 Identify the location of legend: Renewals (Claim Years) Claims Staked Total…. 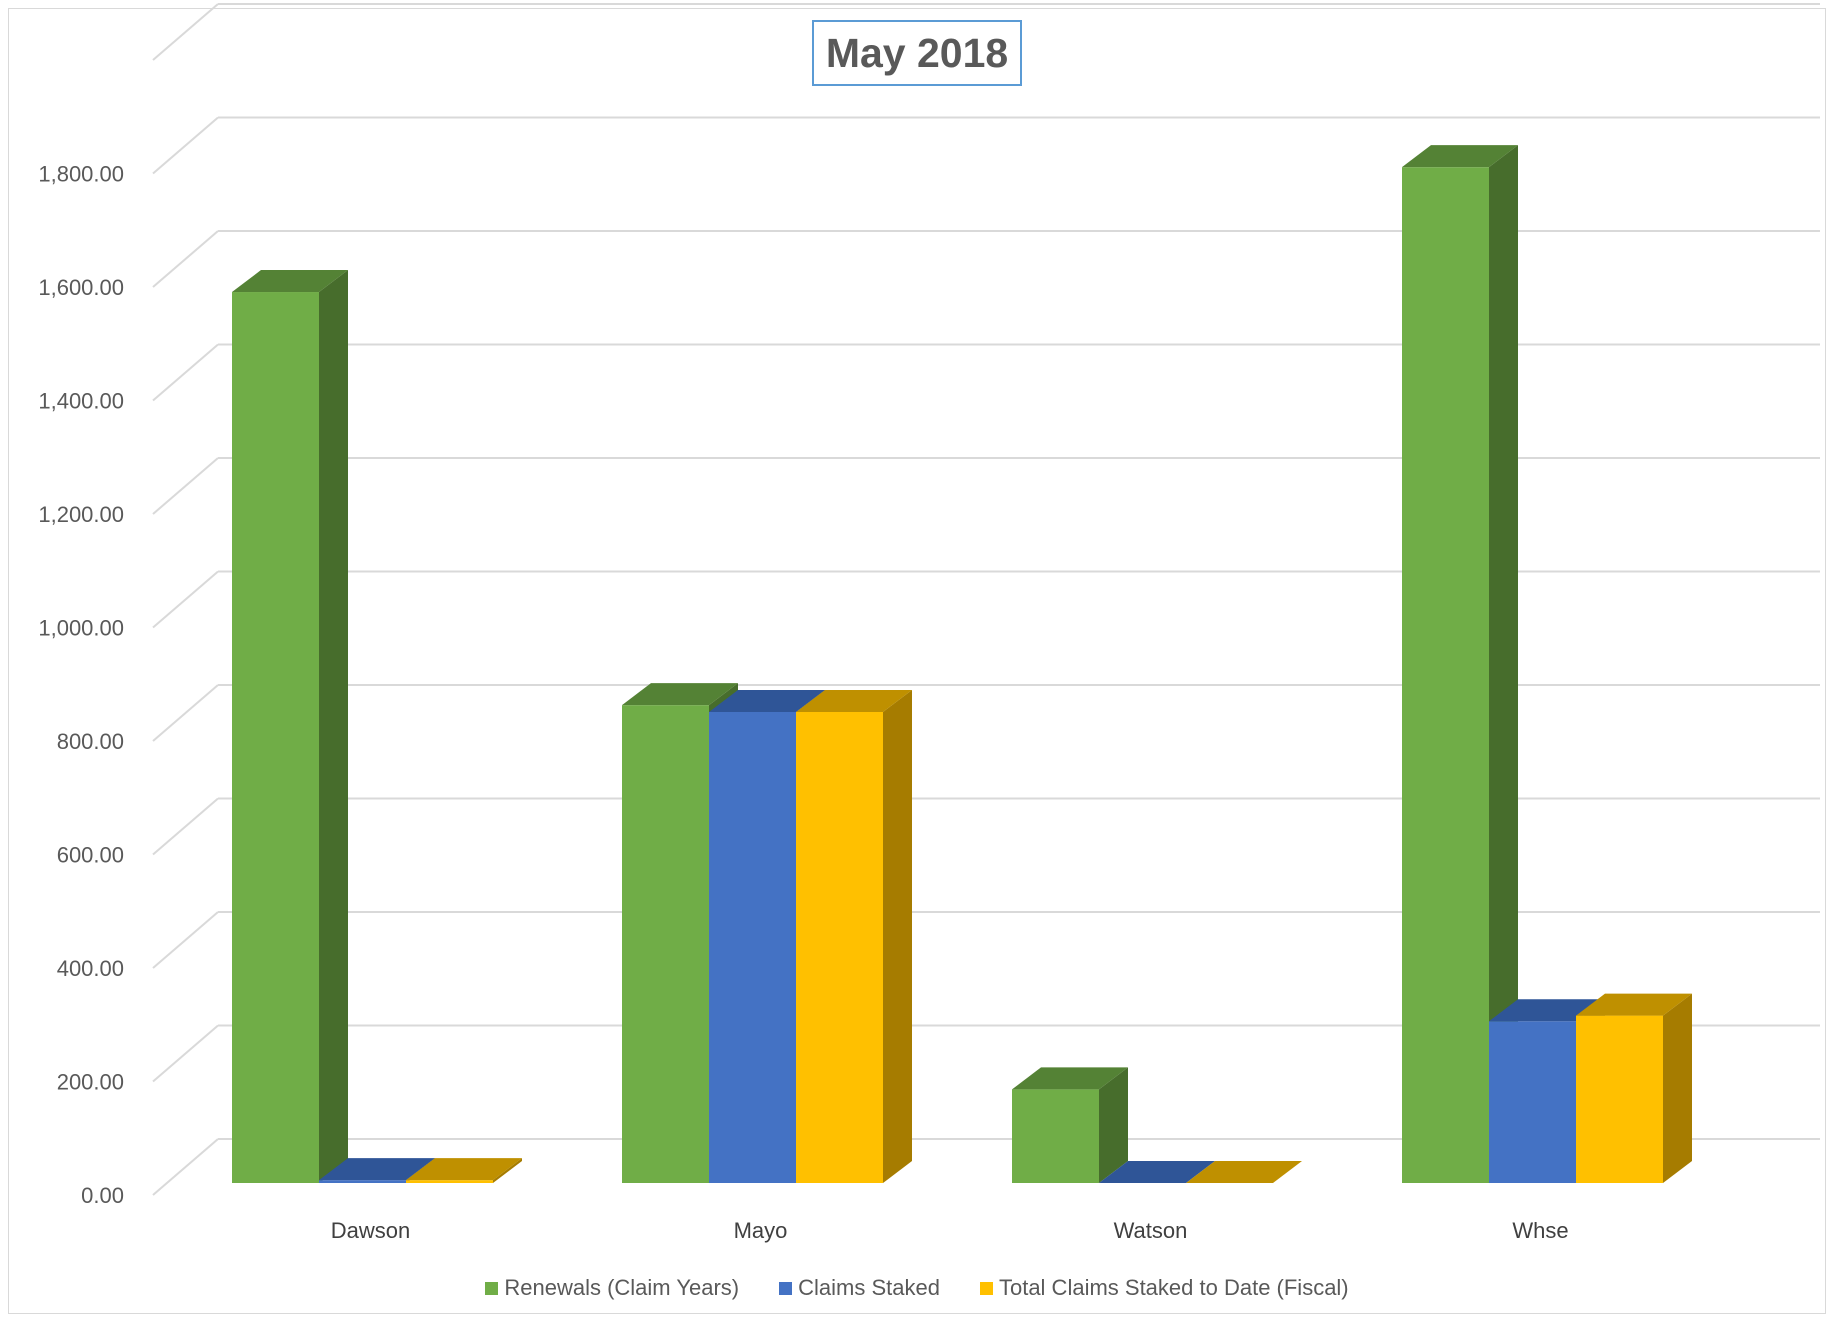
(917, 1288).